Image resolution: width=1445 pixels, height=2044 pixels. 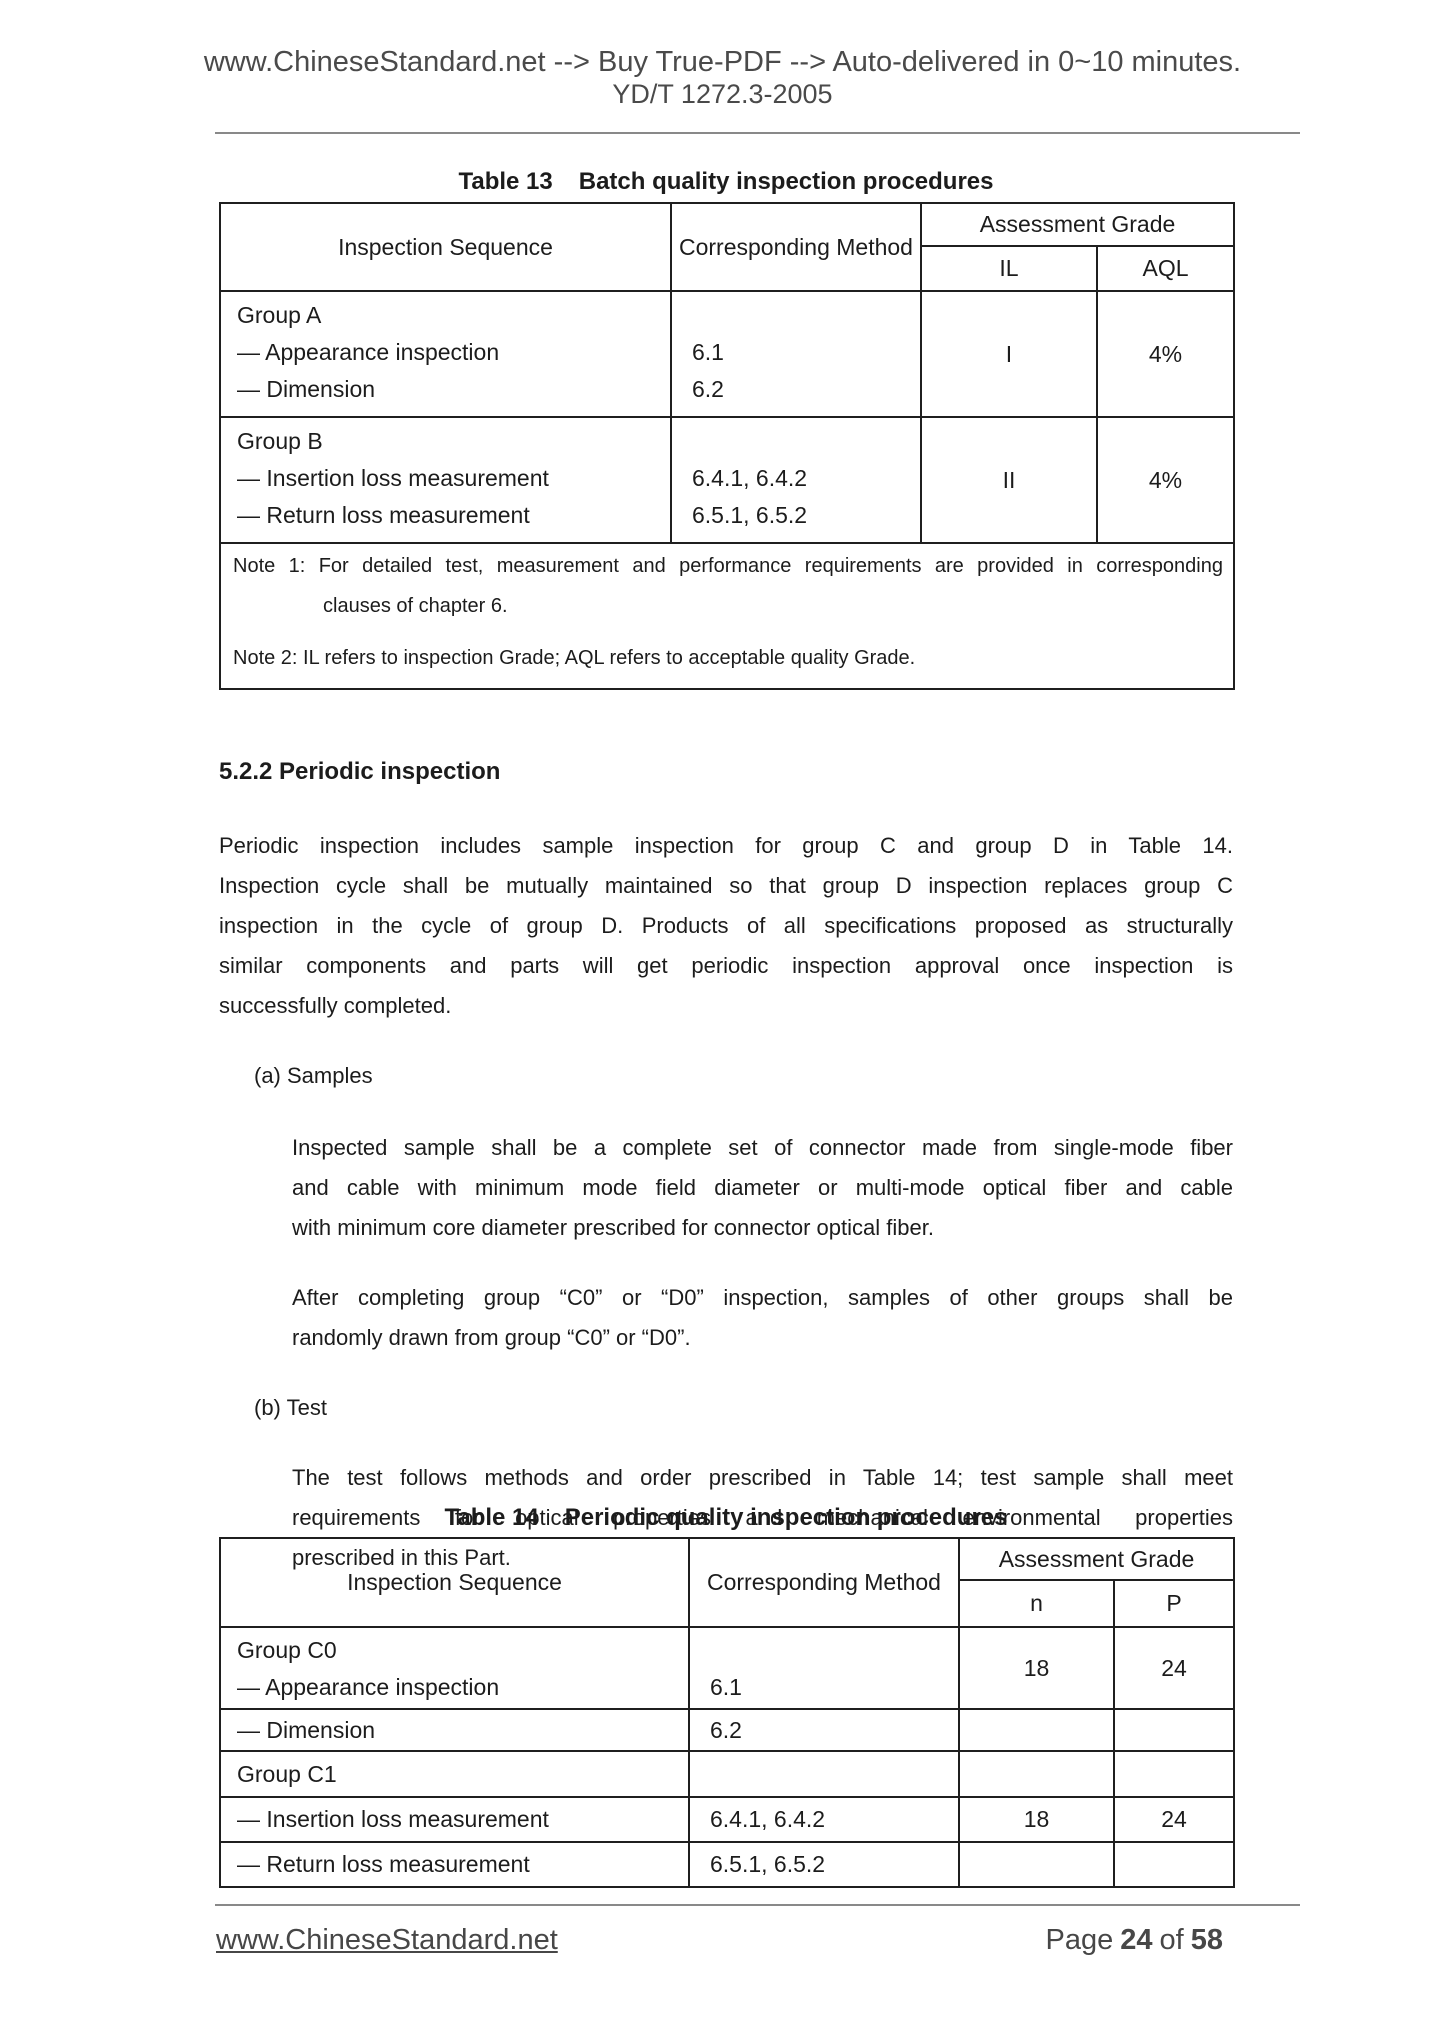 I want to click on t13-groupB-method-cell: 6.4.1, 6.4.2 6.5.1, 6.5.2, so click(x=796, y=480).